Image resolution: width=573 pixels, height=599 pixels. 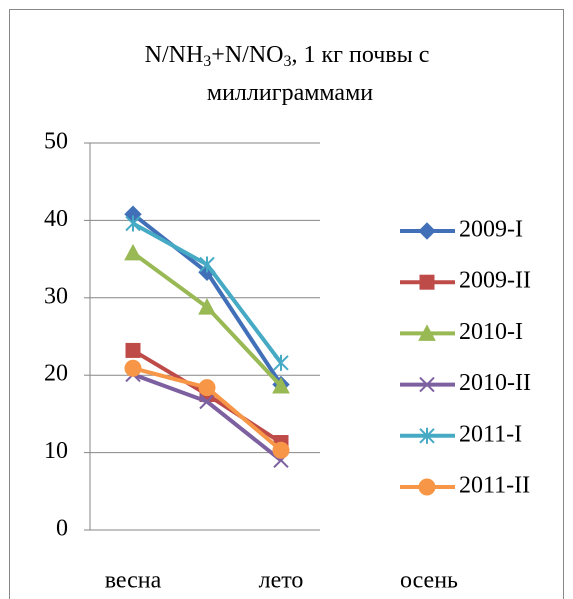 What do you see at coordinates (491, 332) in the screenshot?
I see `legend-label: 2010-I` at bounding box center [491, 332].